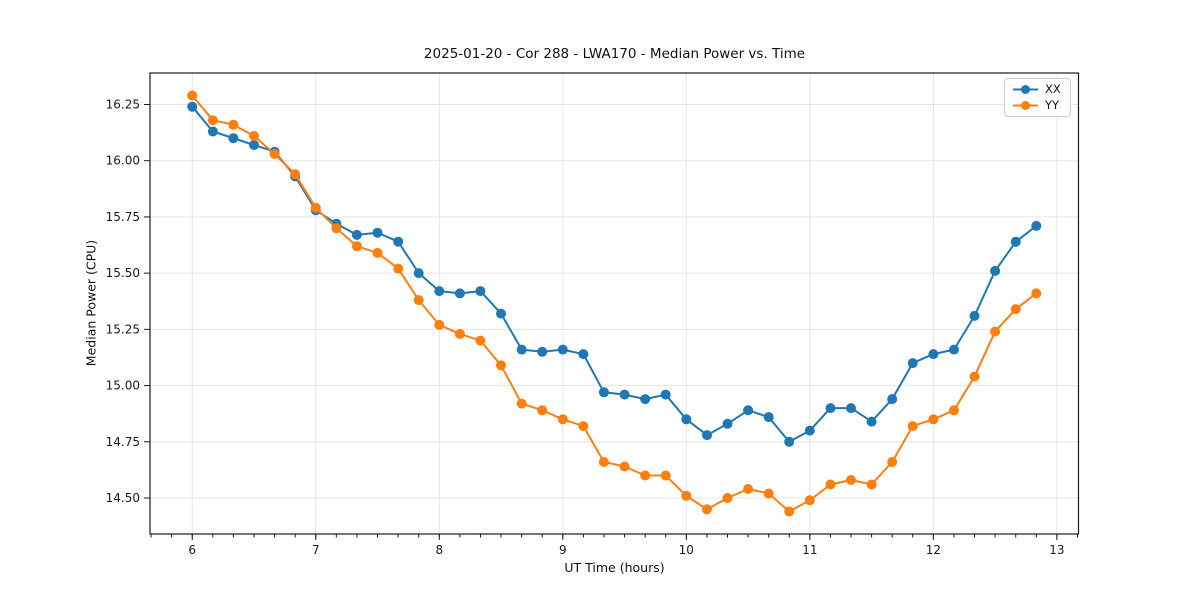 This screenshot has width=1200, height=600. What do you see at coordinates (1056, 550) in the screenshot?
I see `svg-text: 13` at bounding box center [1056, 550].